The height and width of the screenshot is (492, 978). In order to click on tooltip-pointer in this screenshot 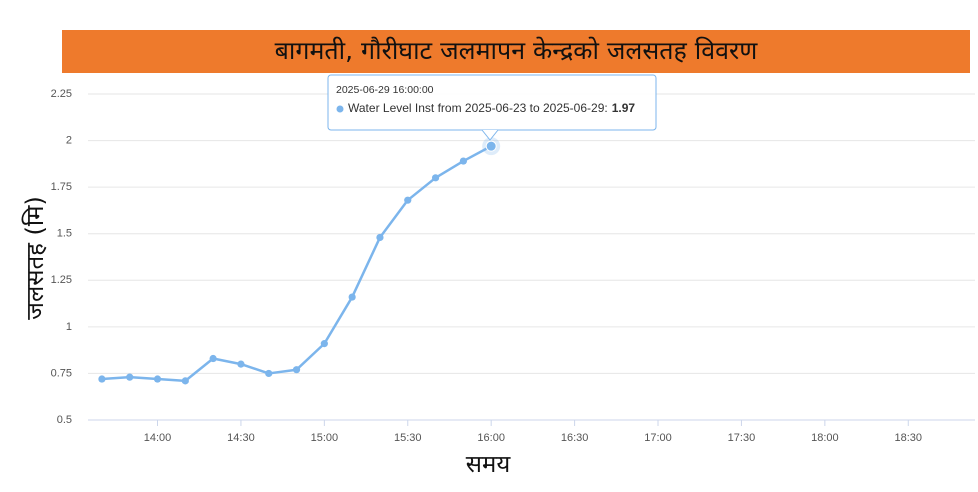, I will do `click(490, 135)`.